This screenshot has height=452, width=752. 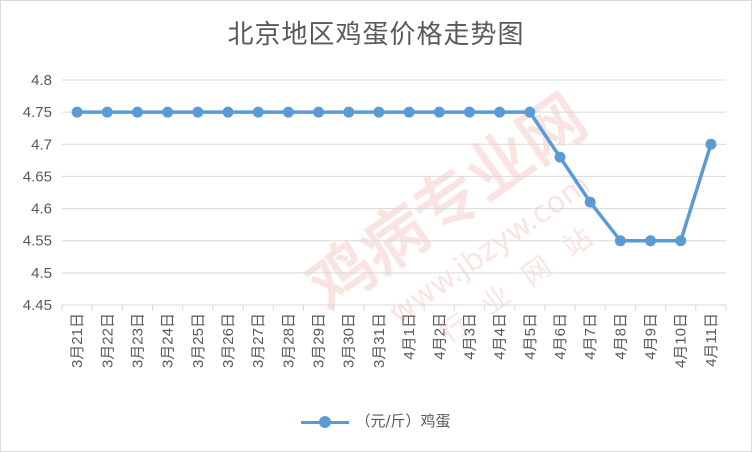 I want to click on x-tick-label: 3月25日, so click(x=198, y=340).